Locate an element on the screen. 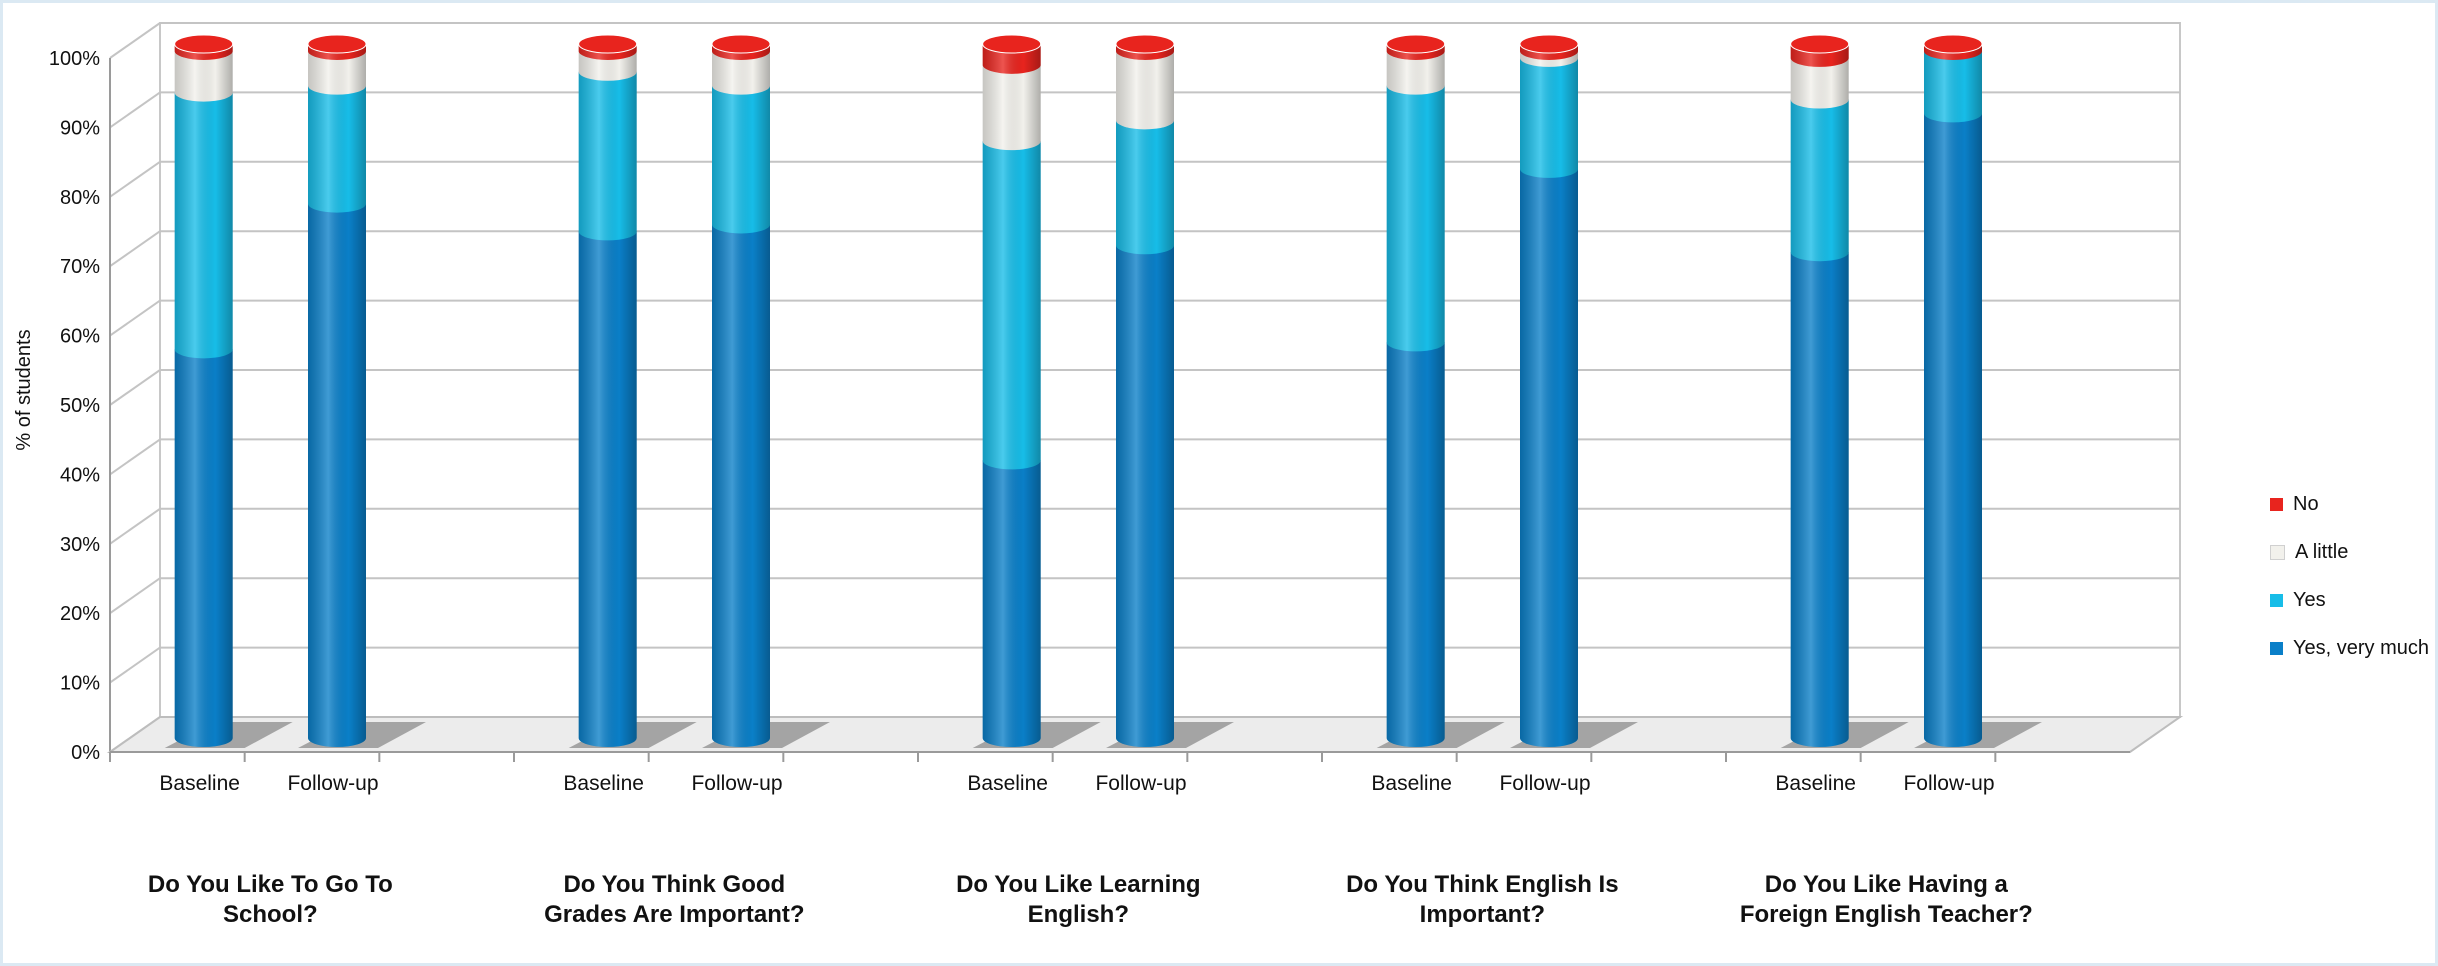 This screenshot has height=966, width=2438. y-tick-label: 50% is located at coordinates (80, 406).